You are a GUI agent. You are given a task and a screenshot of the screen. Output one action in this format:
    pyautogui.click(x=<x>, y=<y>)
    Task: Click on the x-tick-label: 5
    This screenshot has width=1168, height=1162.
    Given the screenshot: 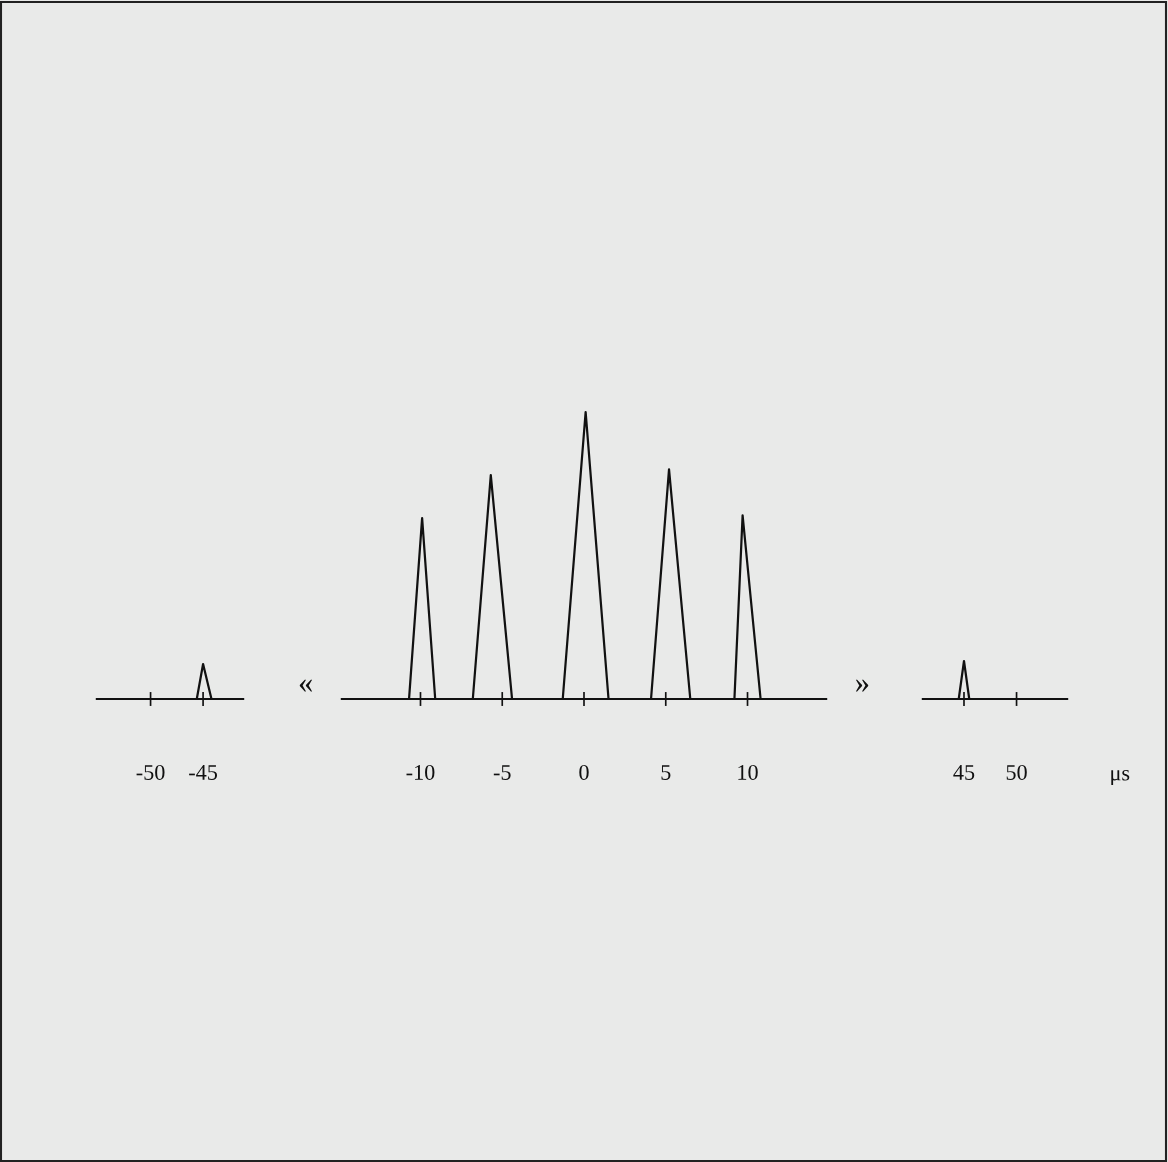 What is the action you would take?
    pyautogui.click(x=666, y=772)
    